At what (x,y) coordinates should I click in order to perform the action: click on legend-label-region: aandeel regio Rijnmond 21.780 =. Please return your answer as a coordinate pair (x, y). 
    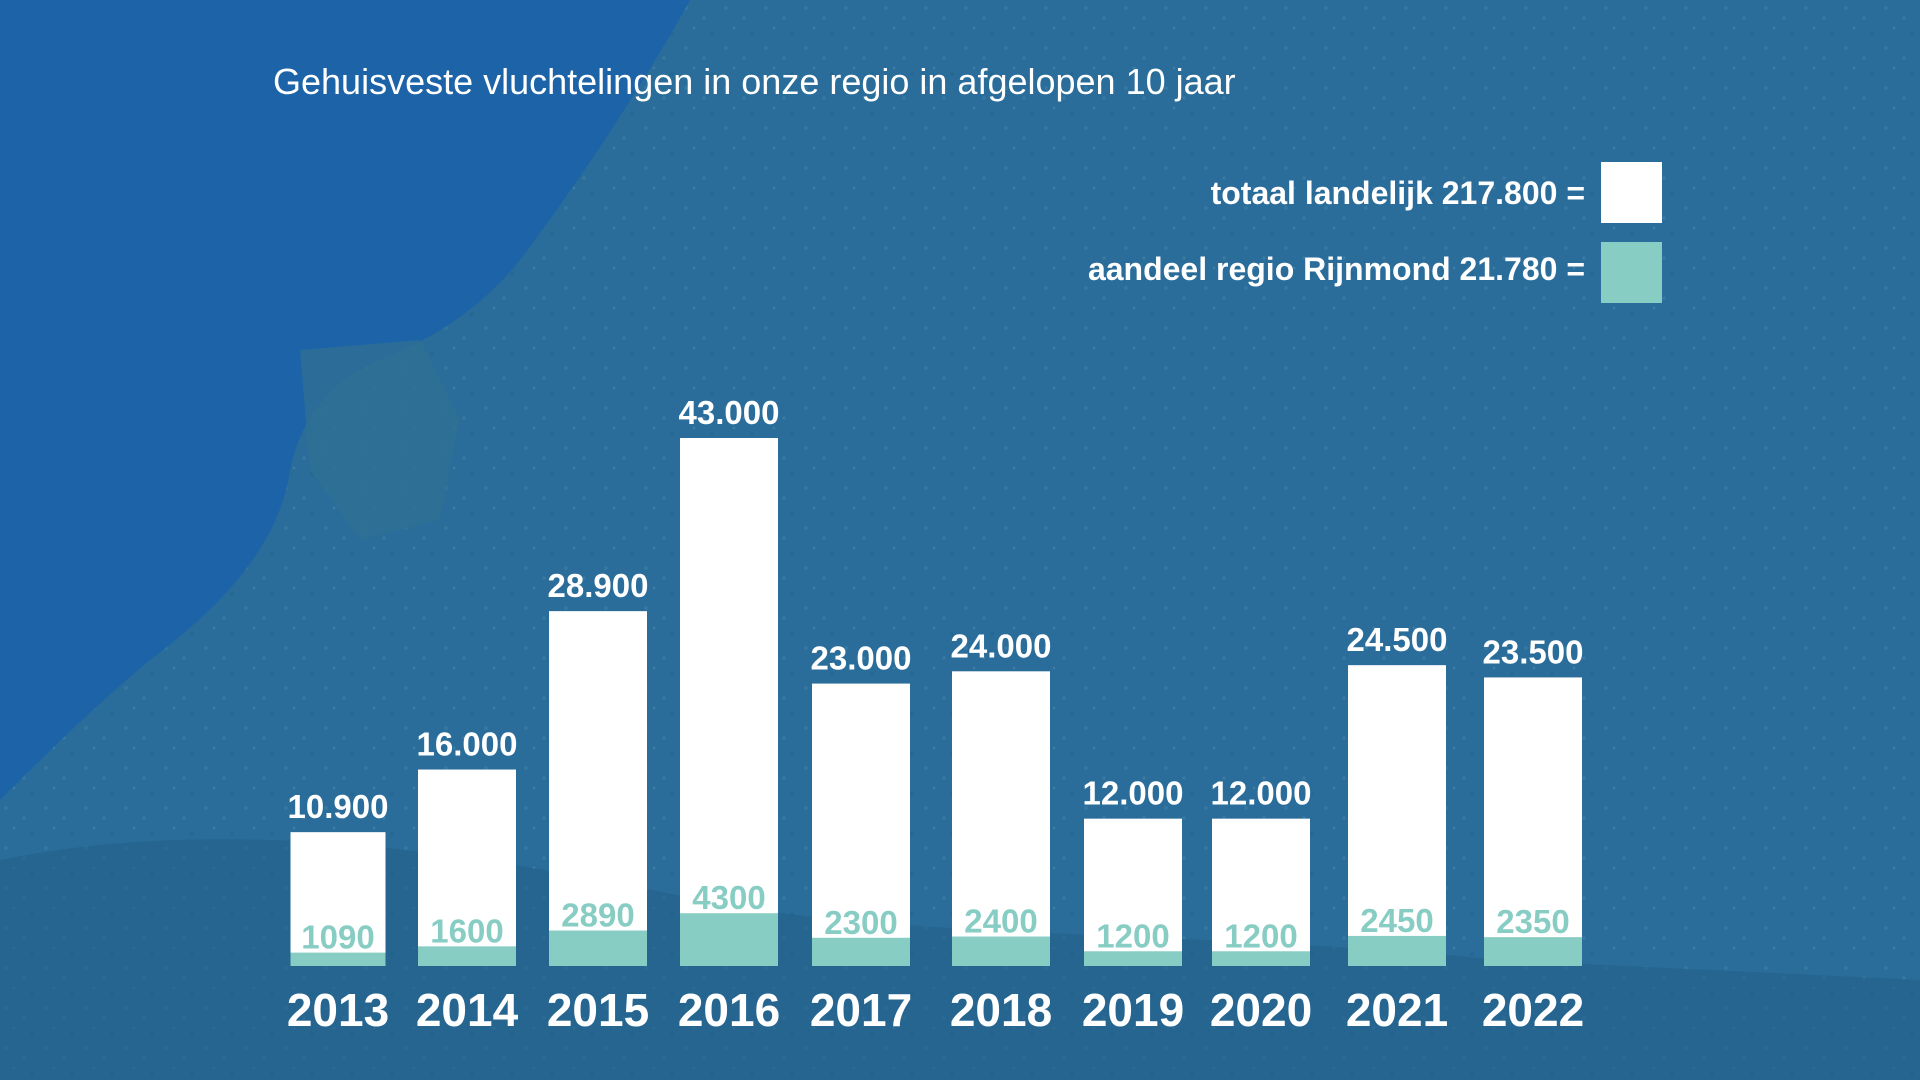
    Looking at the image, I should click on (1336, 269).